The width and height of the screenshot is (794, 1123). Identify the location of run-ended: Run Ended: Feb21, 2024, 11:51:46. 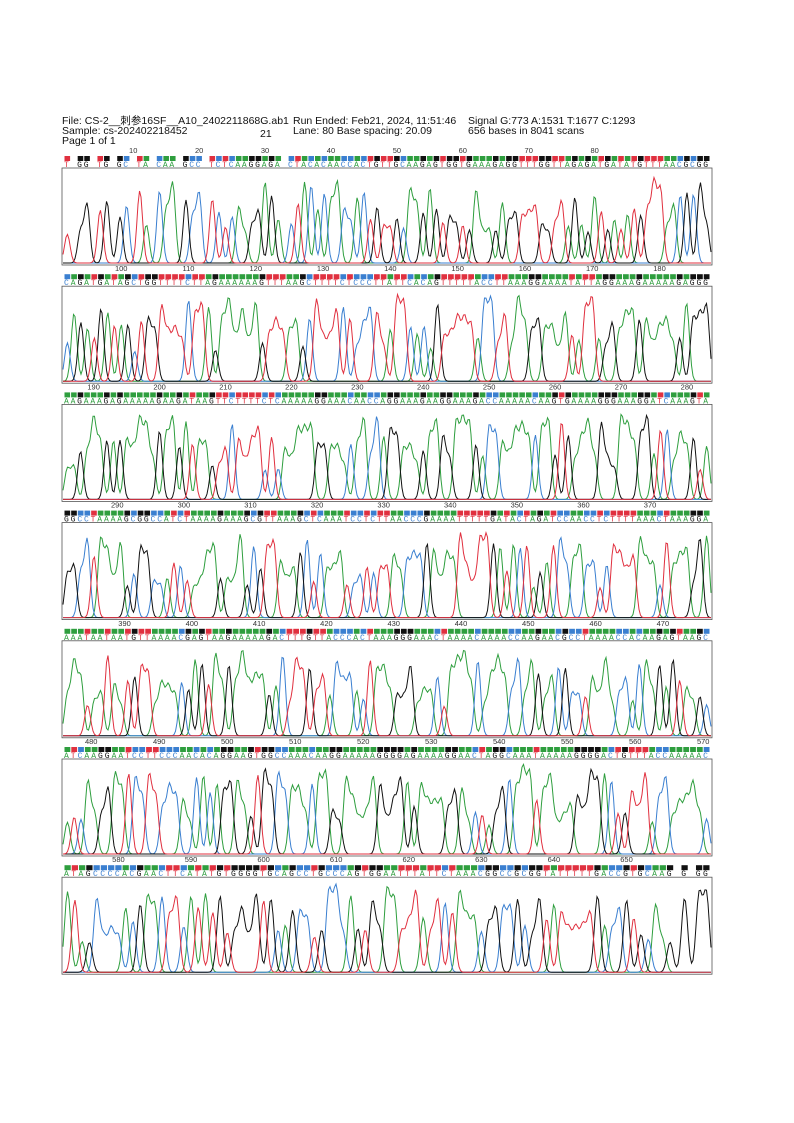
(374, 121).